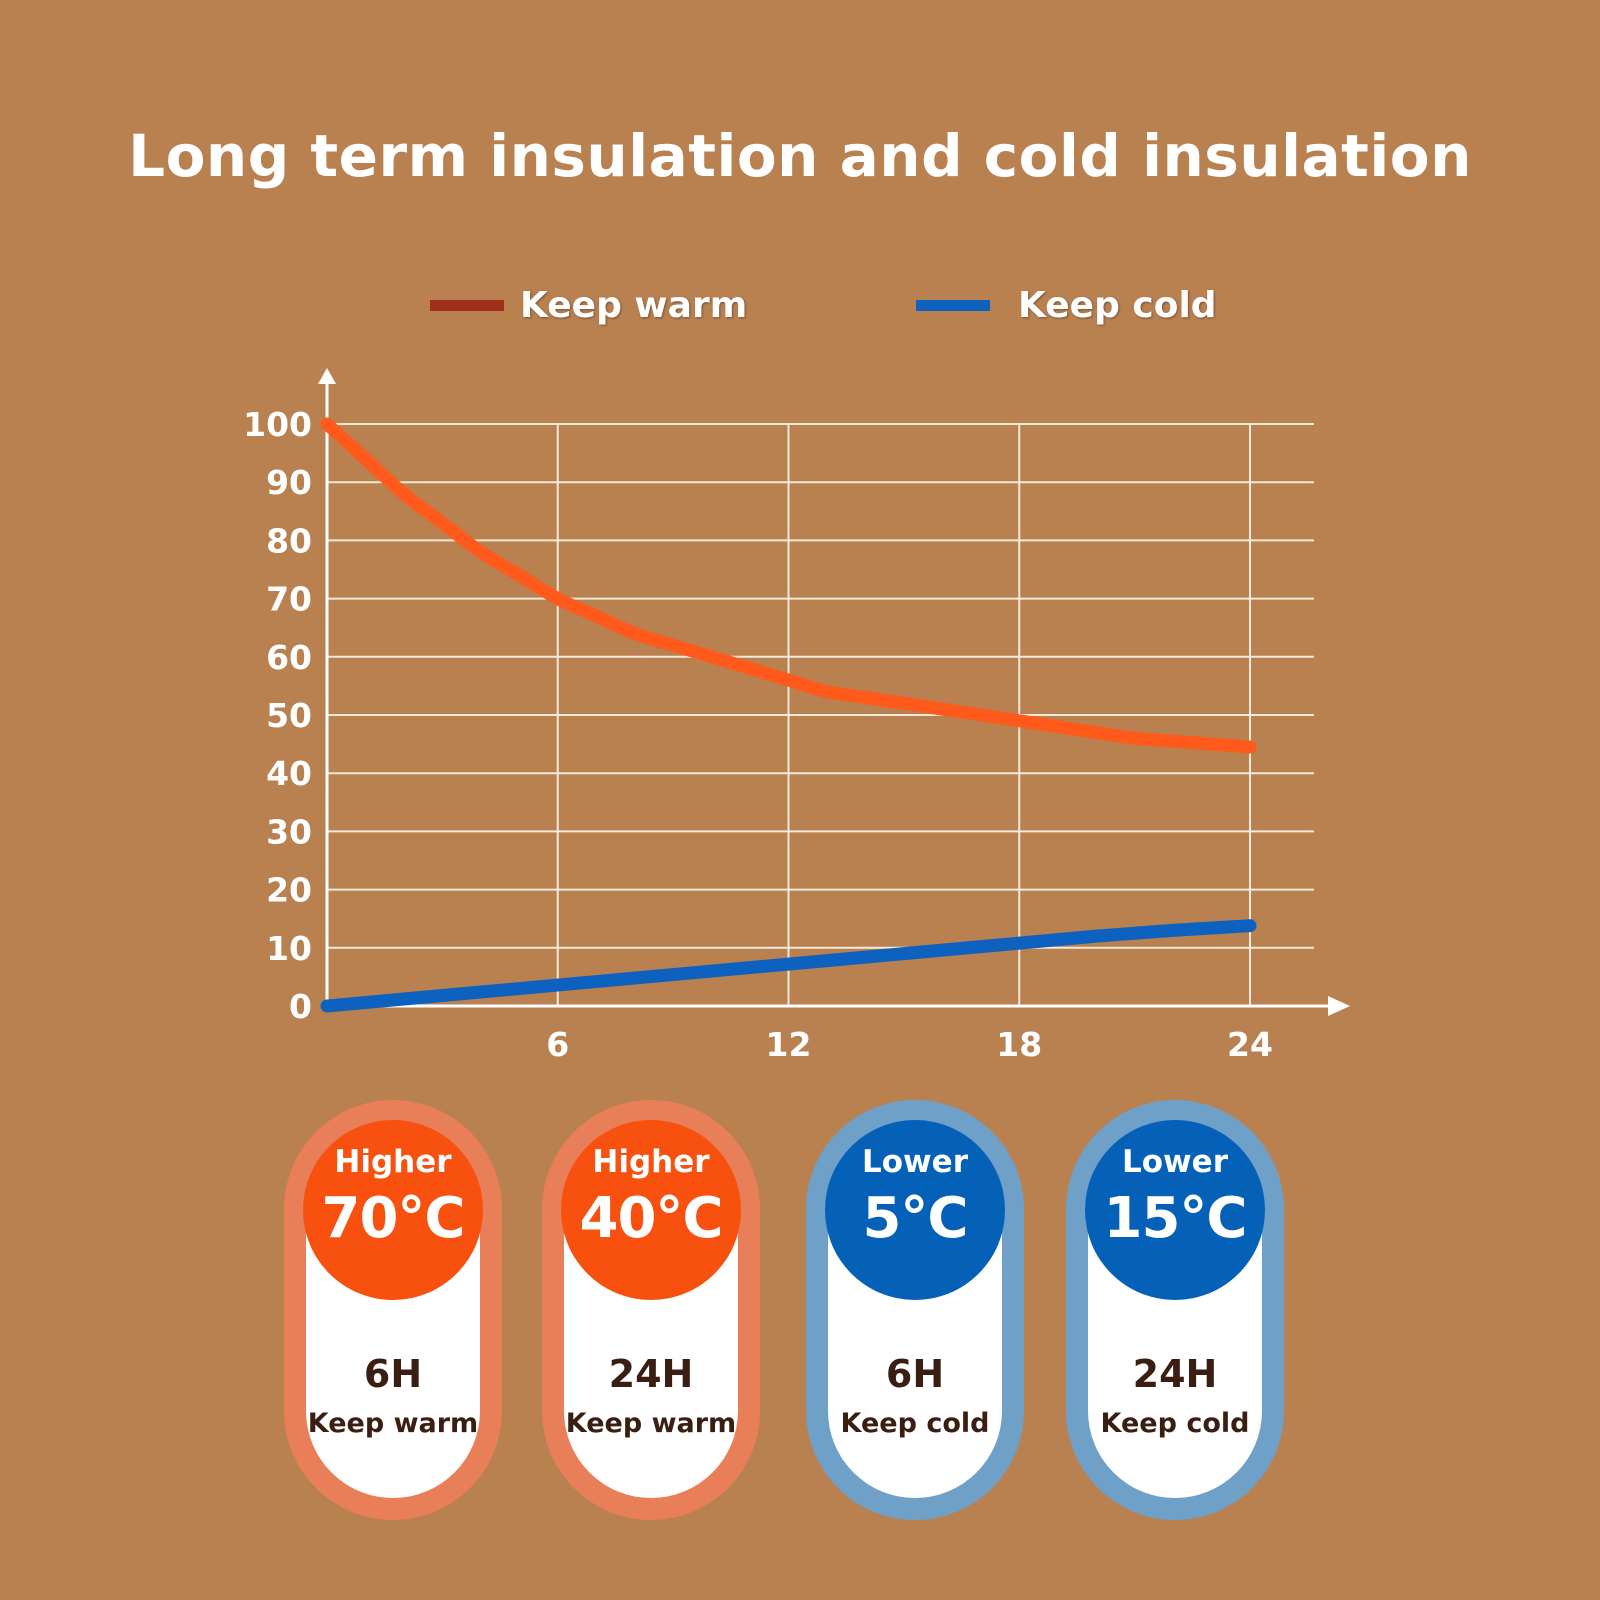  Describe the element at coordinates (634, 305) in the screenshot. I see `legend-label-warm: Keep warm` at that location.